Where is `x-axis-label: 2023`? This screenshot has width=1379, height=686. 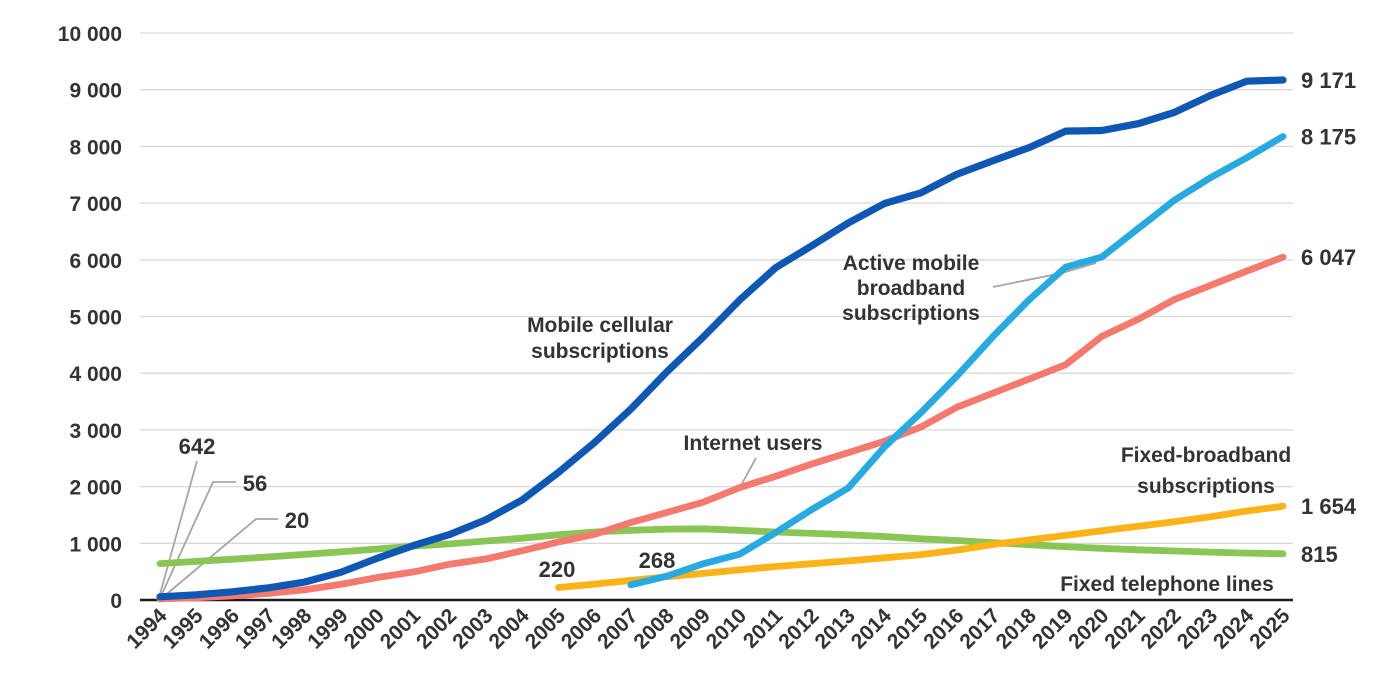 x-axis-label: 2023 is located at coordinates (1197, 628).